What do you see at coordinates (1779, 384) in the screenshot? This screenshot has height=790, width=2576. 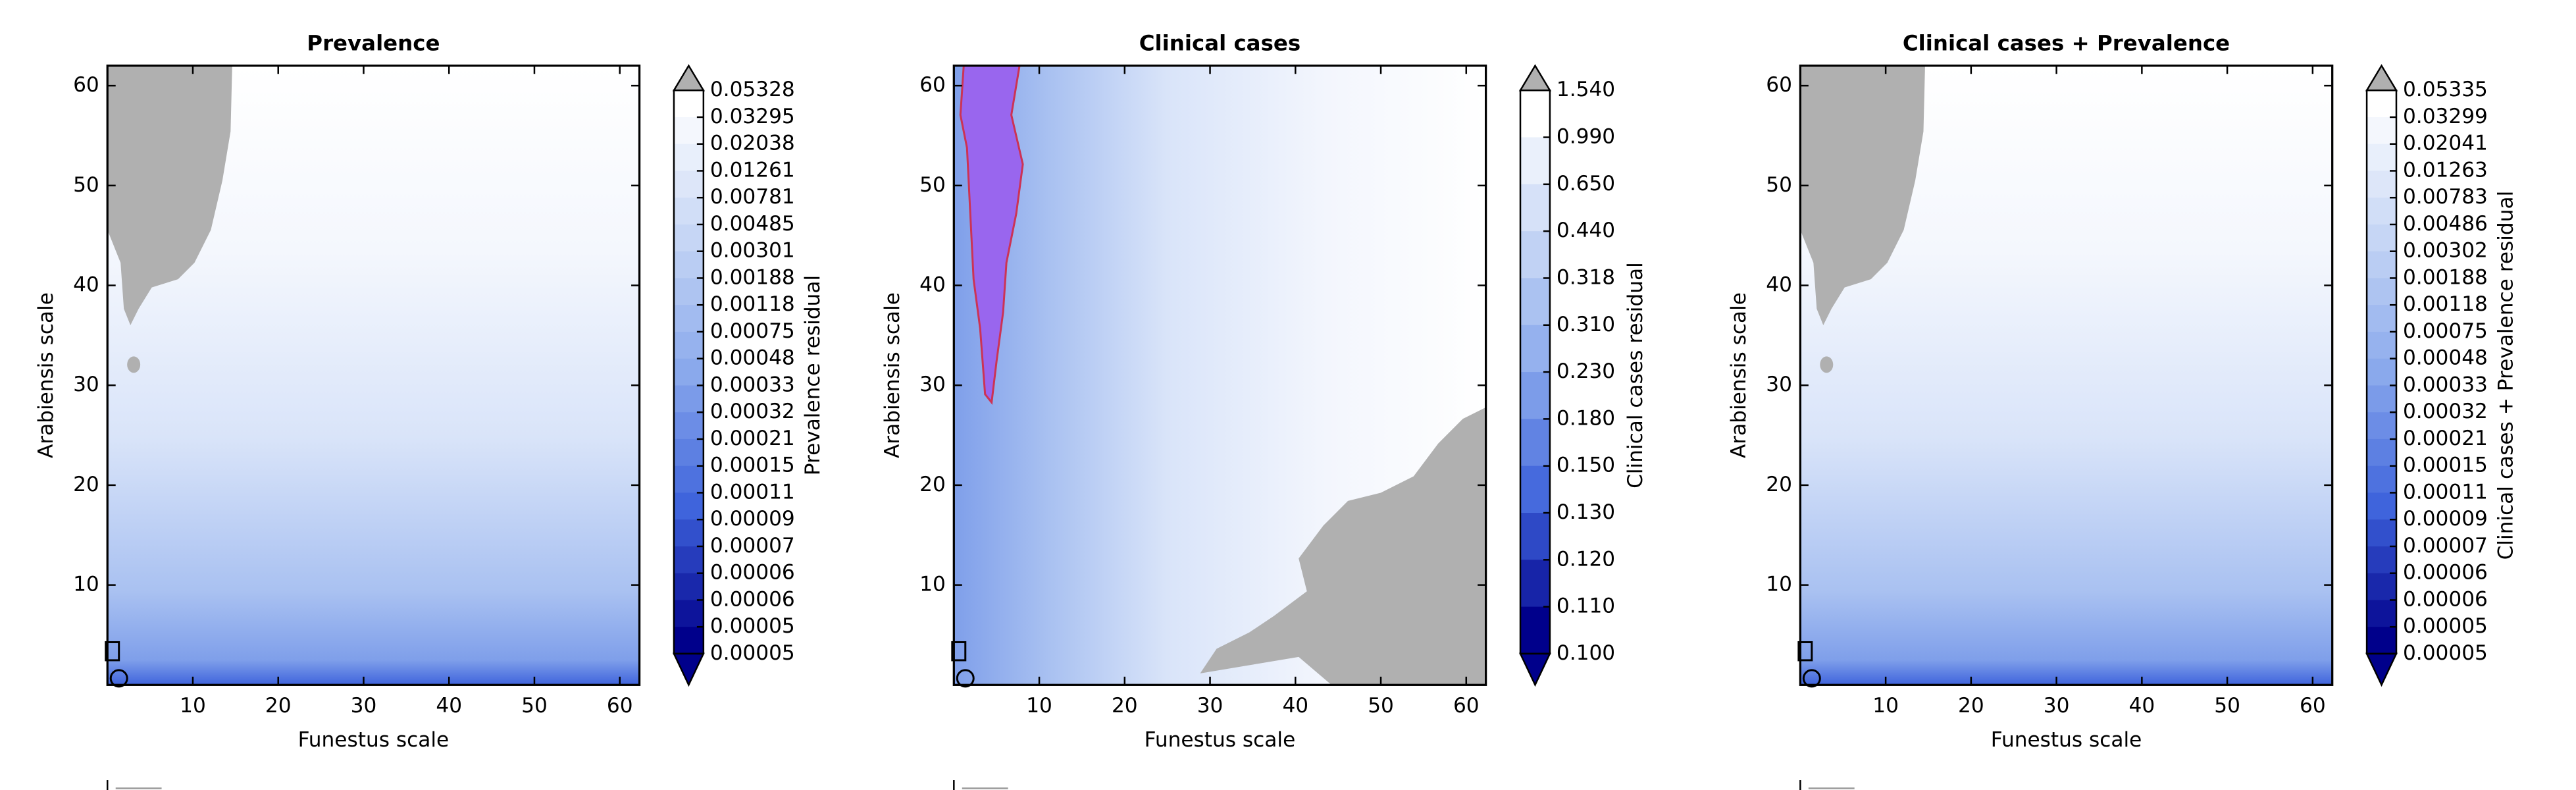 I see `y-tick-label: 30` at bounding box center [1779, 384].